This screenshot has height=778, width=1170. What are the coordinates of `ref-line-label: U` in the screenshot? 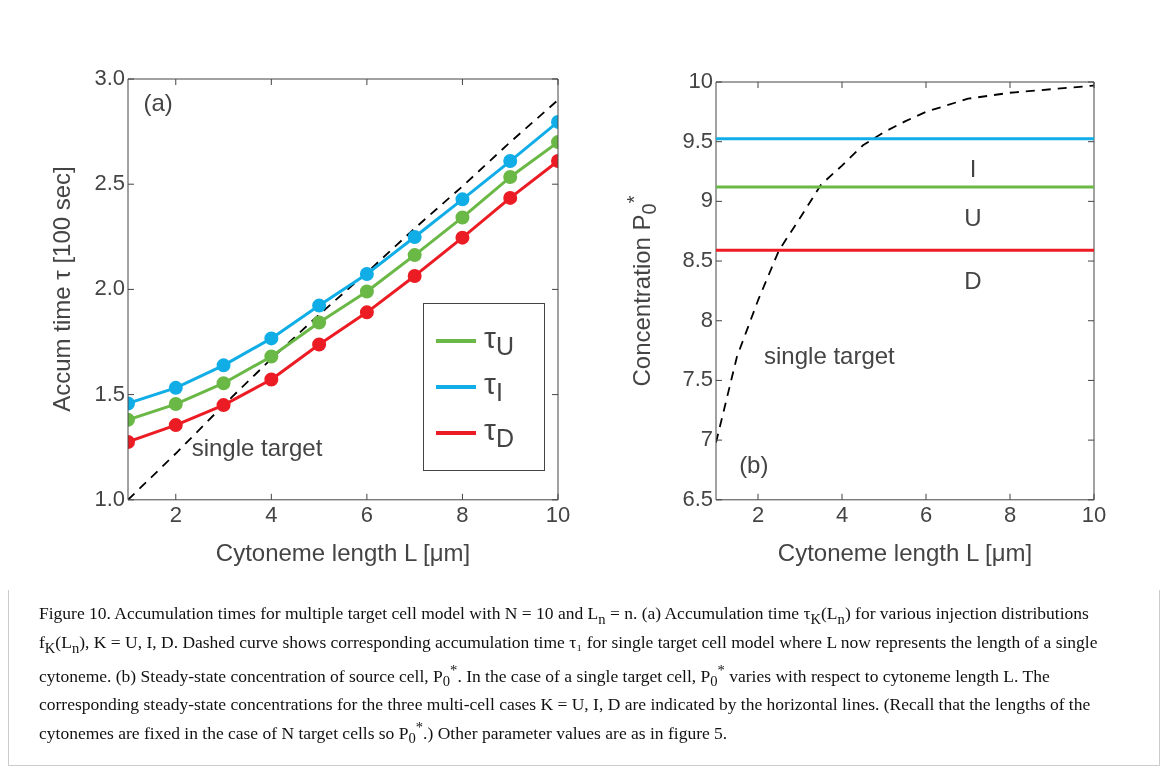 It's located at (973, 217).